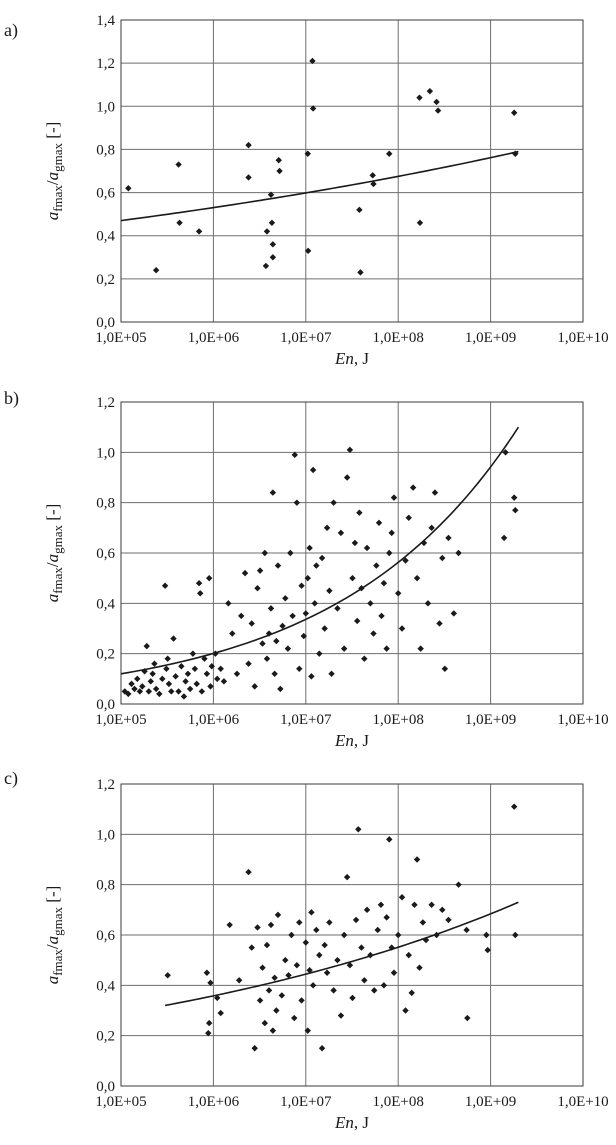 The width and height of the screenshot is (616, 1145). I want to click on x-tick-label: 1,0E+09, so click(490, 338).